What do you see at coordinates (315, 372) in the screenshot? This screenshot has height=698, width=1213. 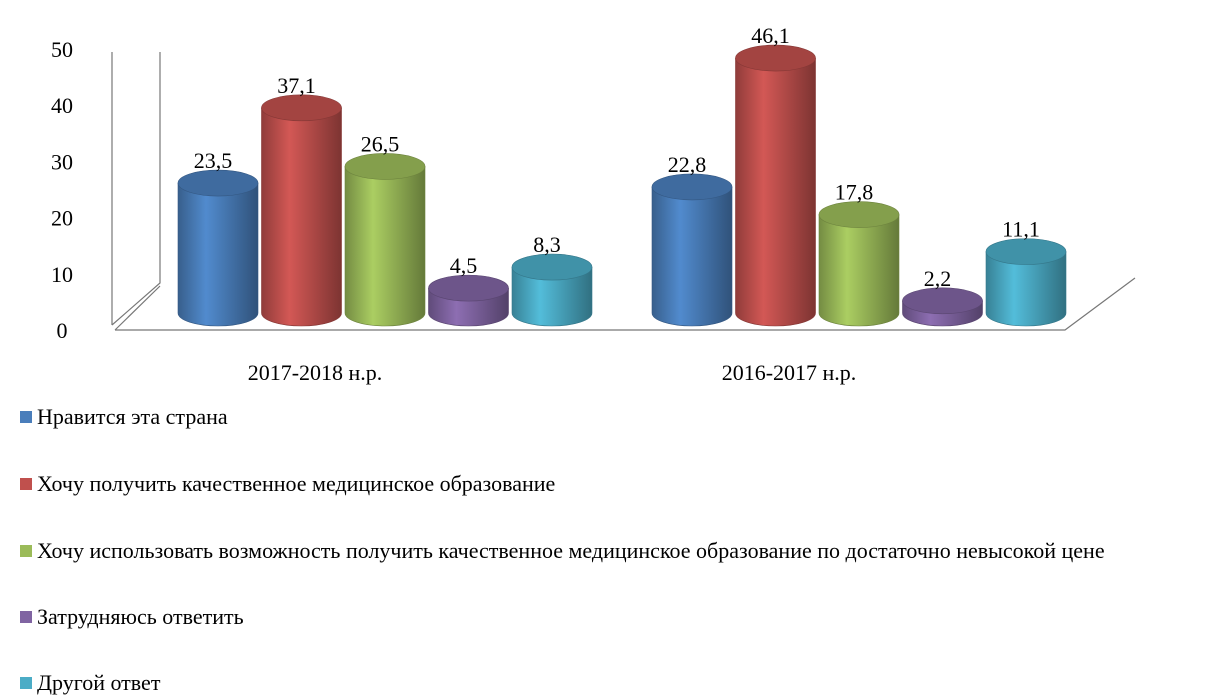 I see `x-tick-label: 2017-2018 н.р.` at bounding box center [315, 372].